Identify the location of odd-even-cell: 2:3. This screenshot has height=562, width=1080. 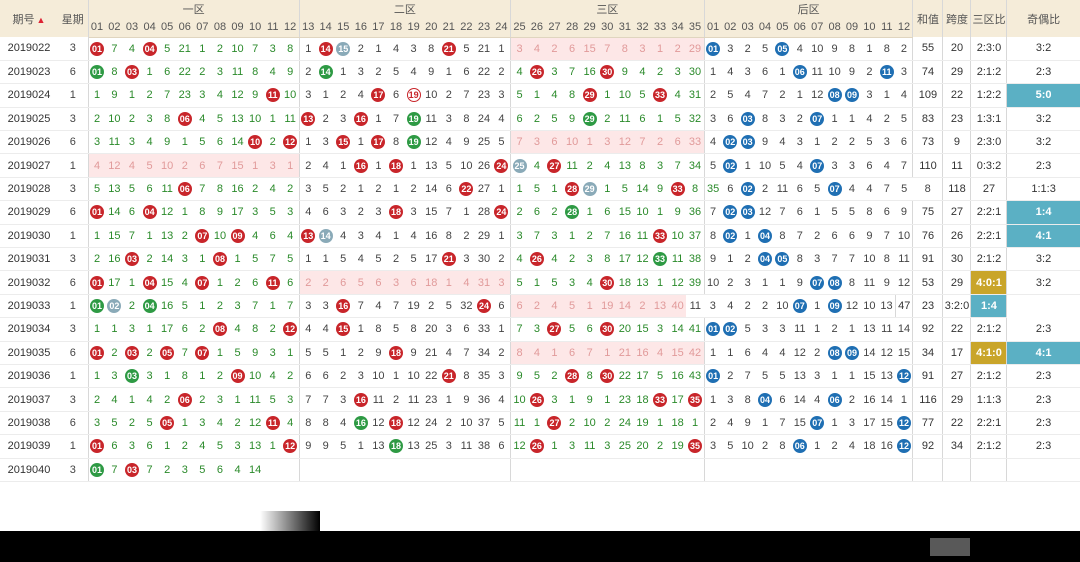
(1043, 329).